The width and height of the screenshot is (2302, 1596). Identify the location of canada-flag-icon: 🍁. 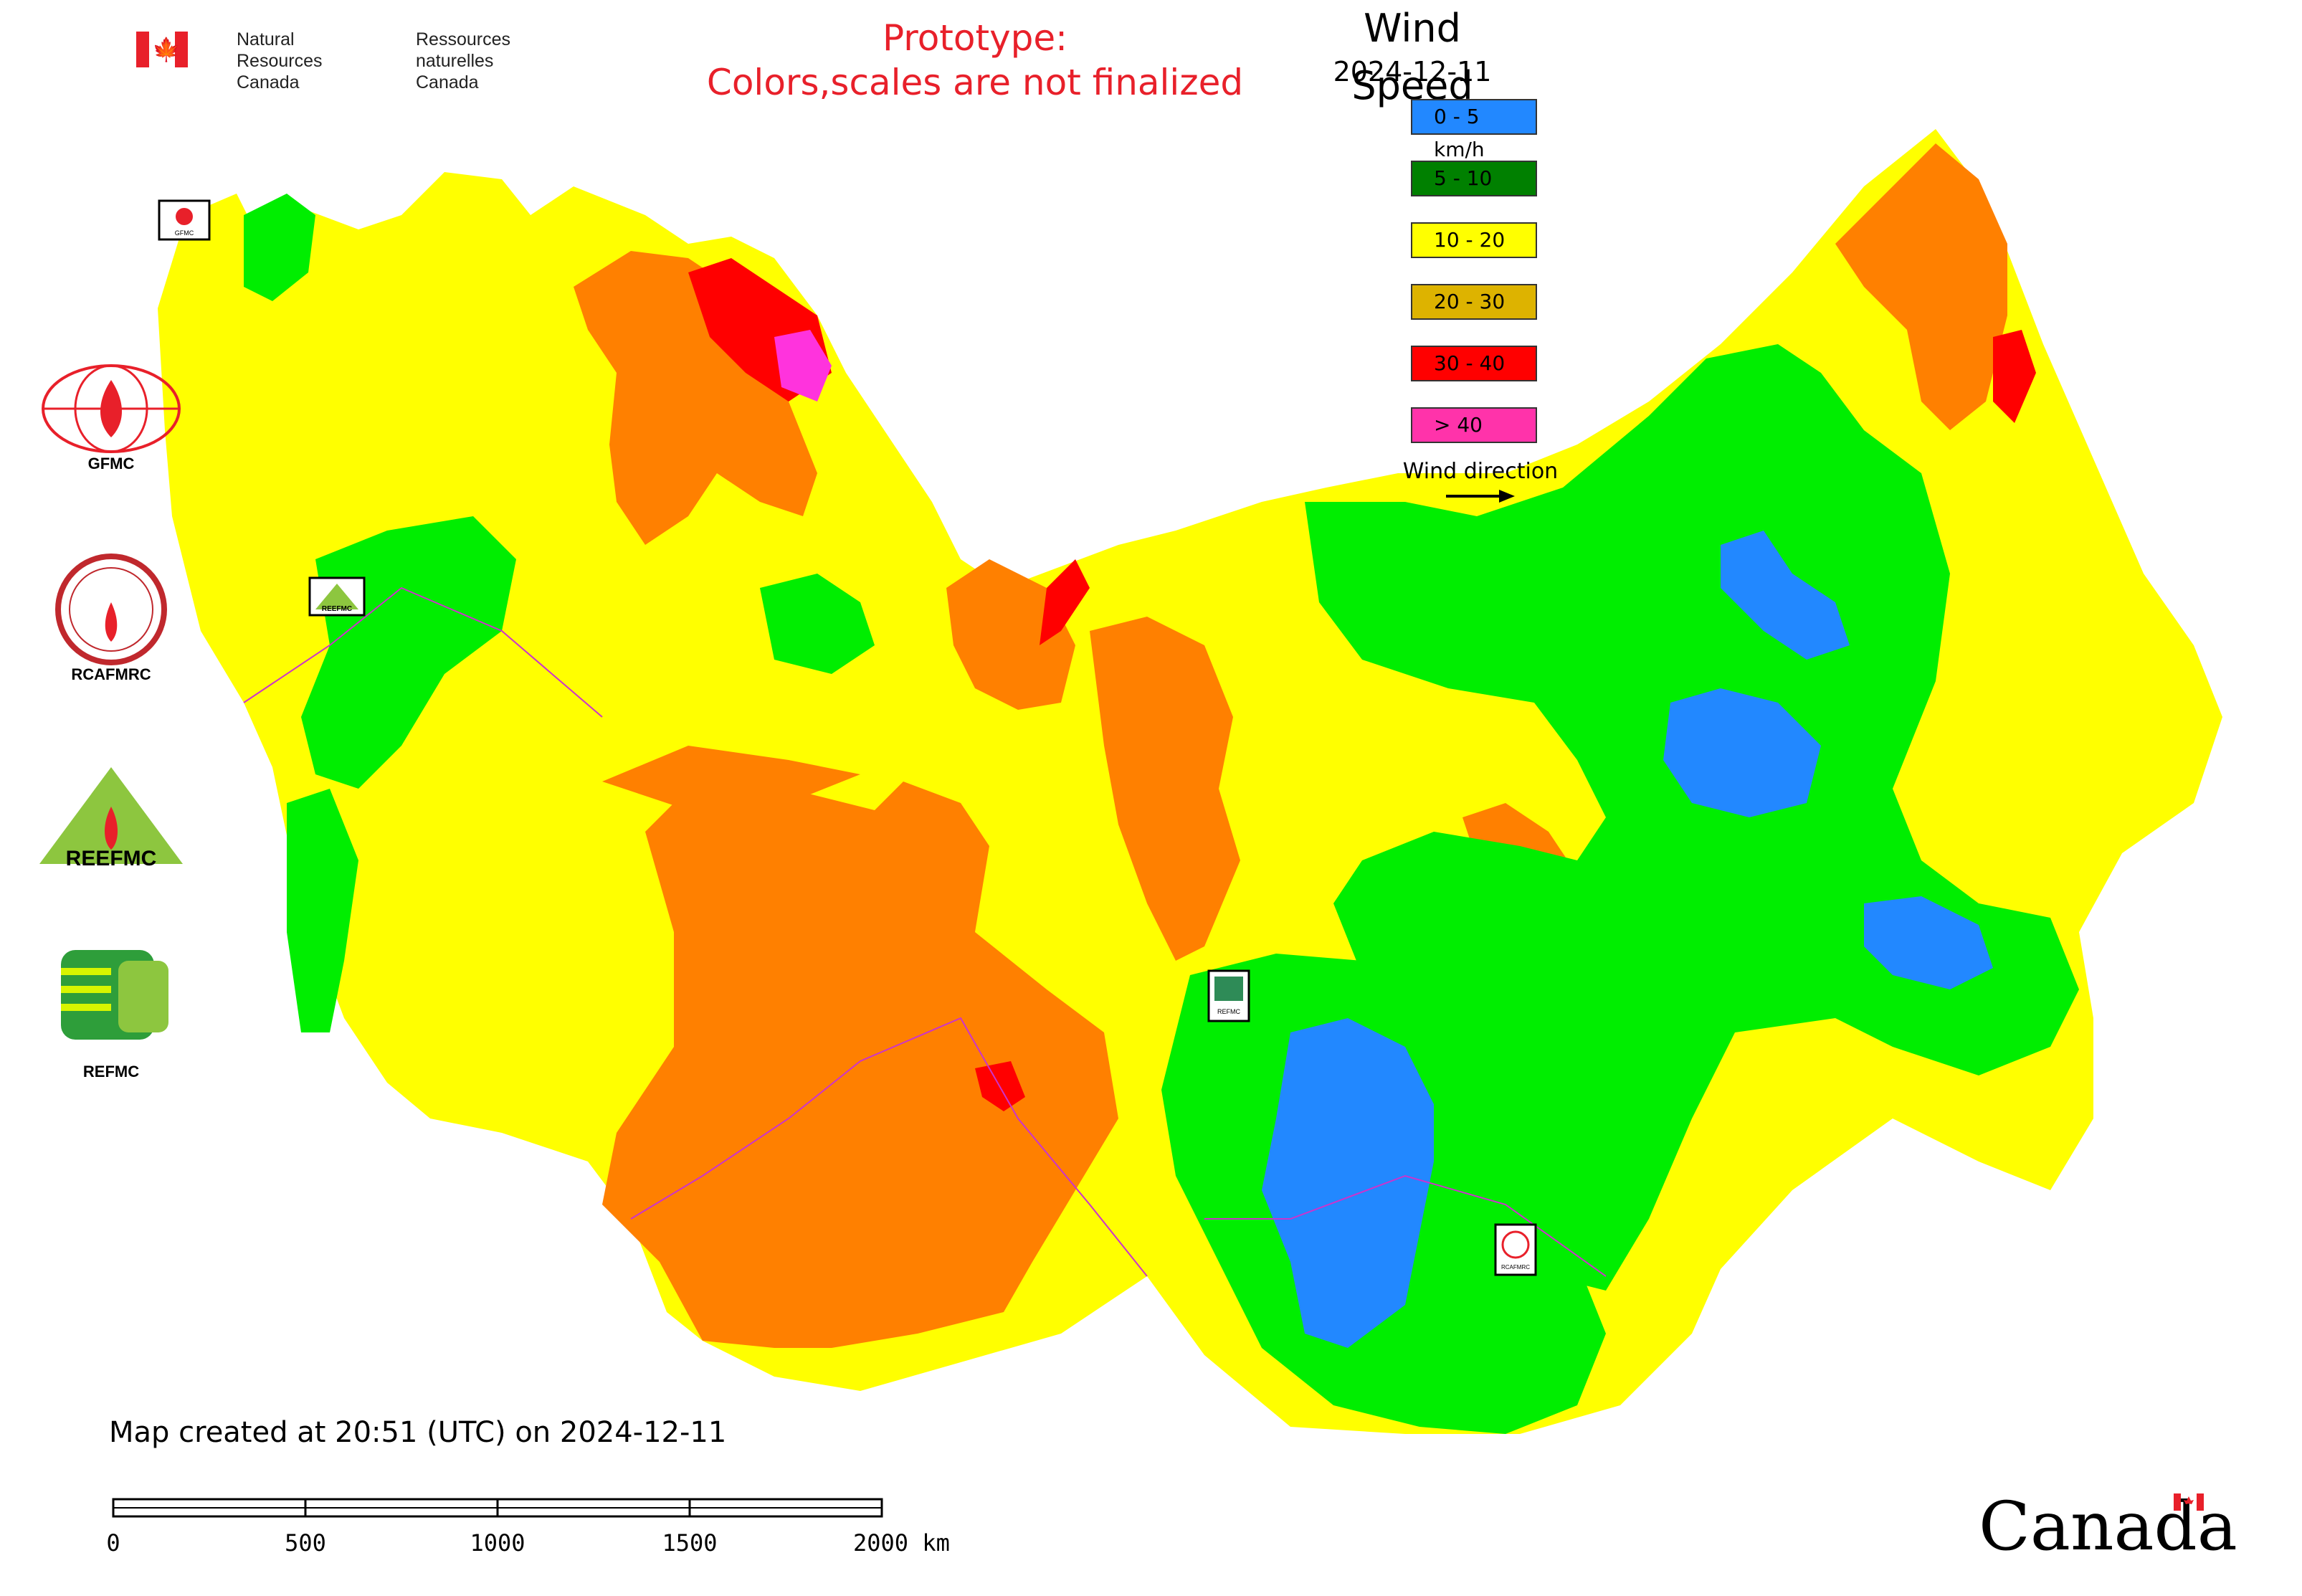
(168, 49).